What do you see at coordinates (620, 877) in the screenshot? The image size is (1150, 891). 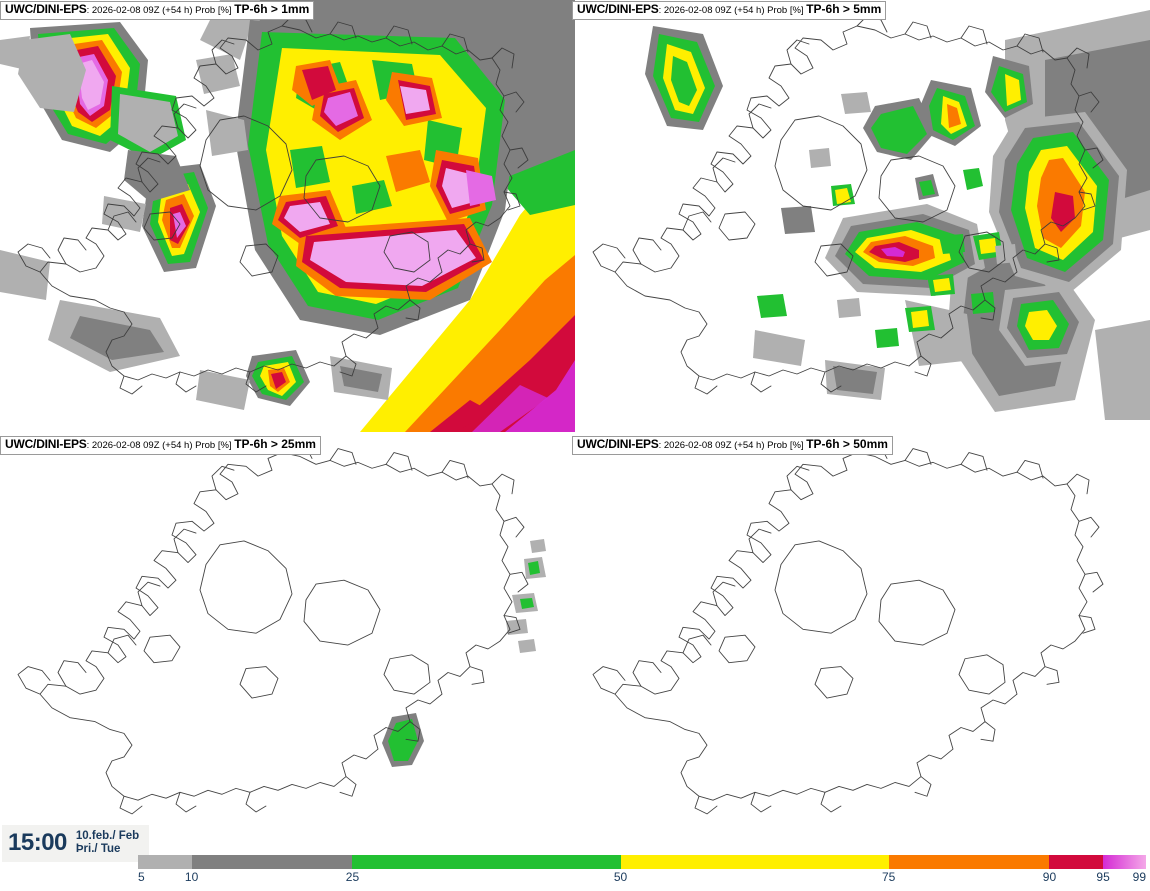 I see `colorbar-tick-50: 50` at bounding box center [620, 877].